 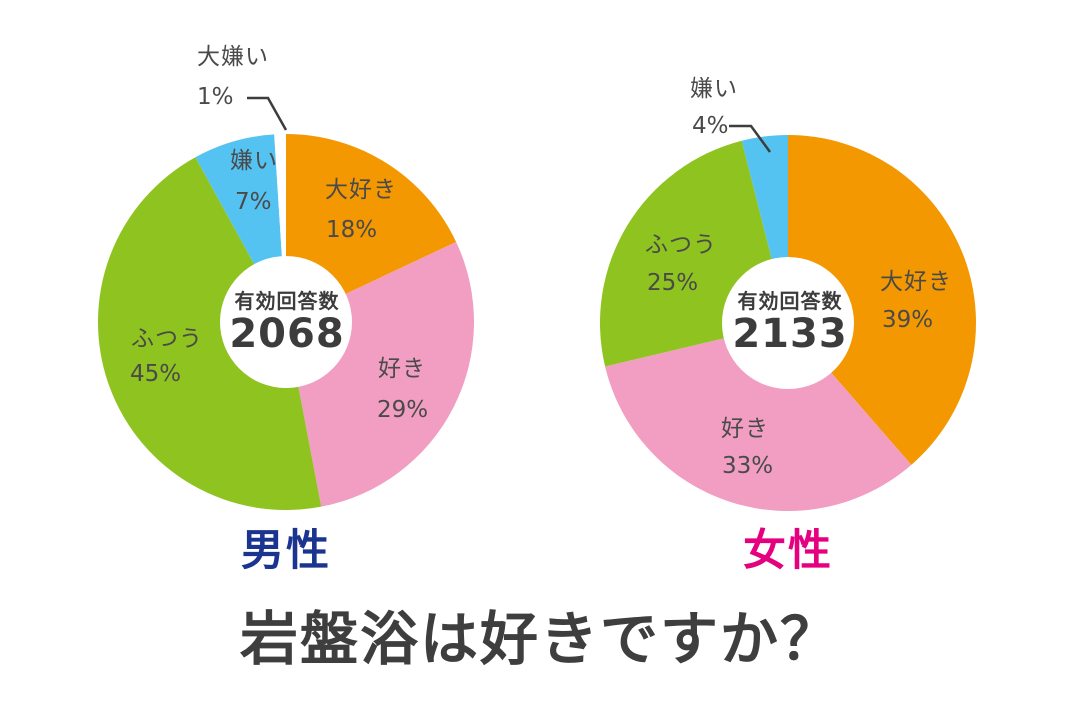 I want to click on male-label-neutral: ふつう, so click(x=167, y=339).